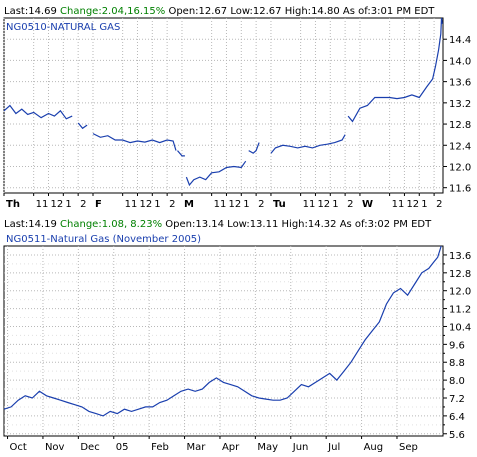  What do you see at coordinates (399, 224) in the screenshot?
I see `asof-value: 3:02 PM EDT` at bounding box center [399, 224].